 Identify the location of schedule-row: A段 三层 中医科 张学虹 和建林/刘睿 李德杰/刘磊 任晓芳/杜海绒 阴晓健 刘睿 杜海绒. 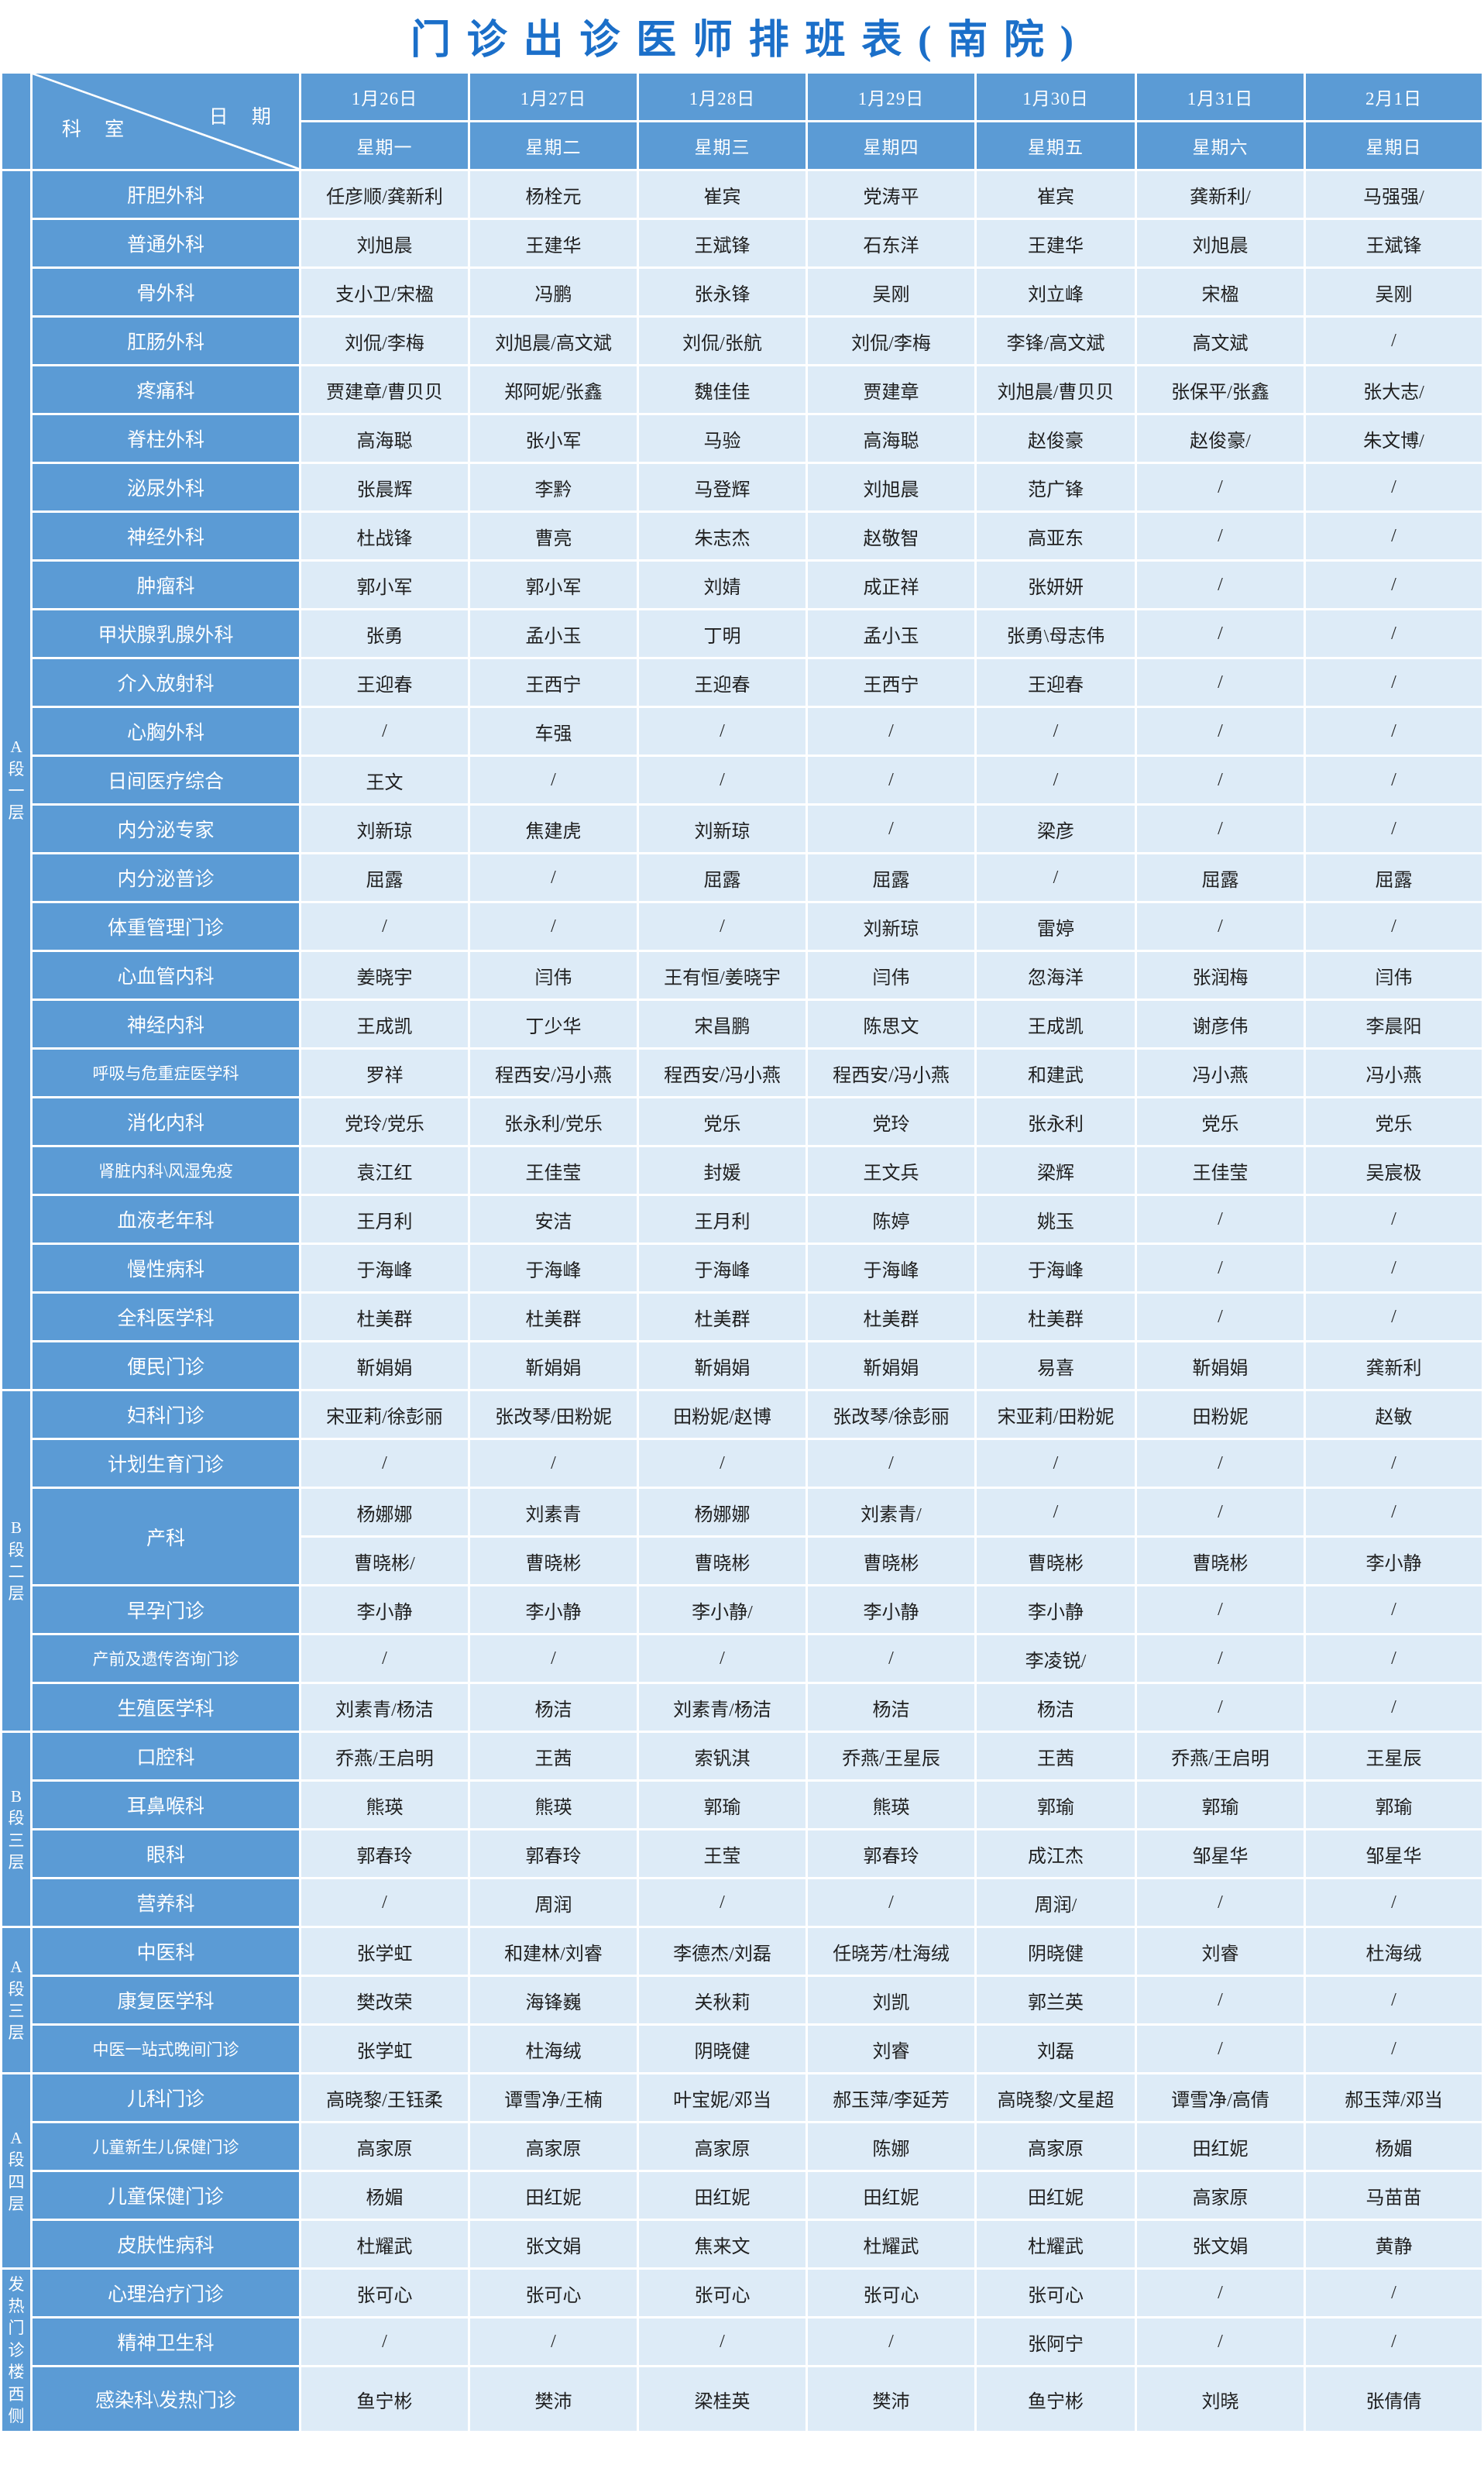
(742, 2000).